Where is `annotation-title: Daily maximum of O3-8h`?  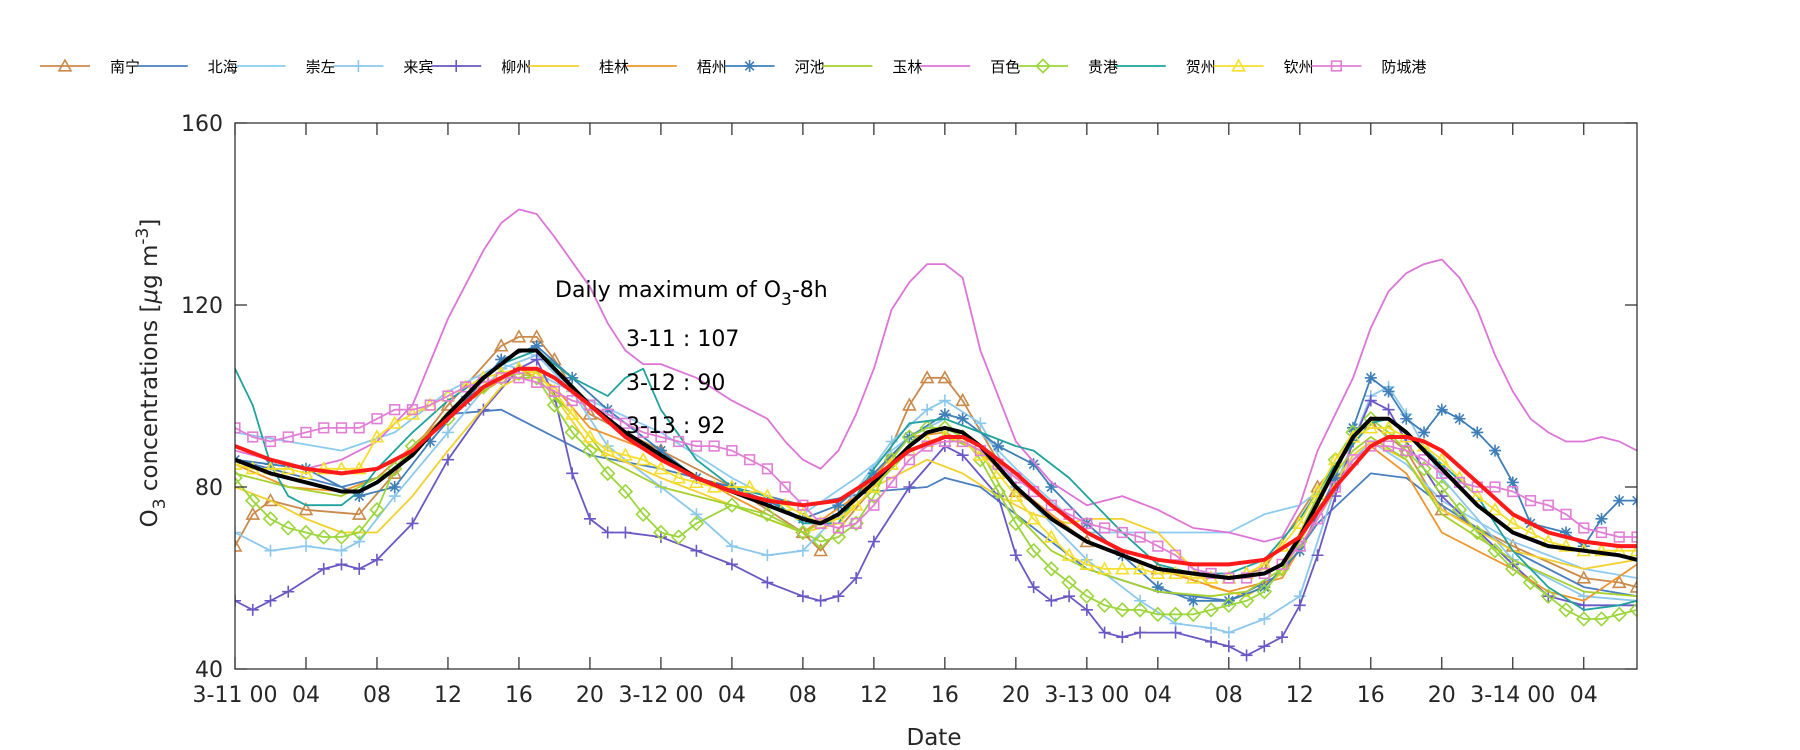
annotation-title: Daily maximum of O3-8h is located at coordinates (691, 294).